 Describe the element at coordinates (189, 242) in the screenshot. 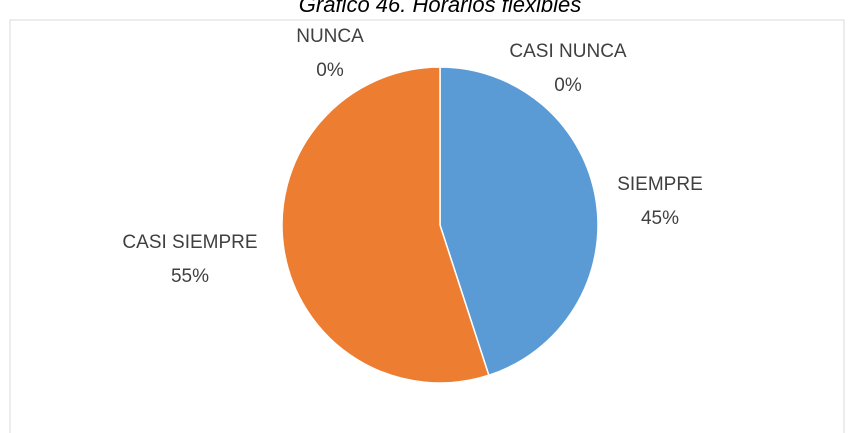

I see `slice-category-label: CASI SIEMPRE` at that location.